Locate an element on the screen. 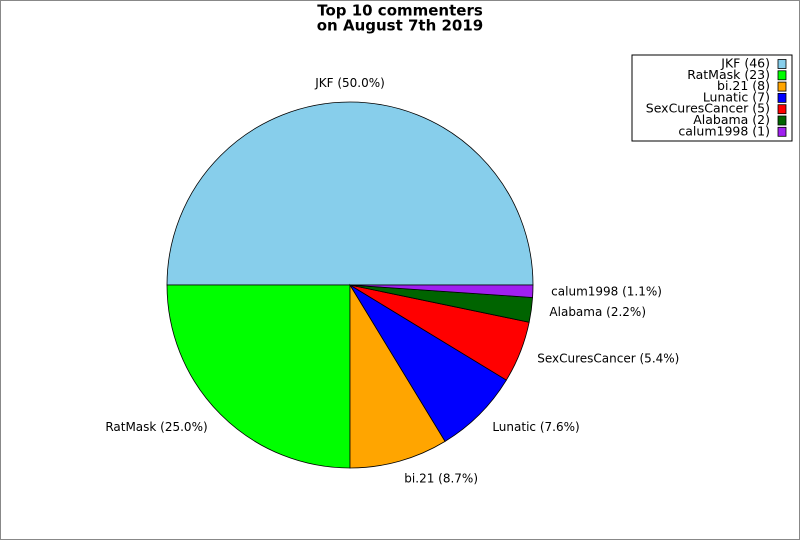  slice-label: calum1998 (1.1%) is located at coordinates (606, 291).